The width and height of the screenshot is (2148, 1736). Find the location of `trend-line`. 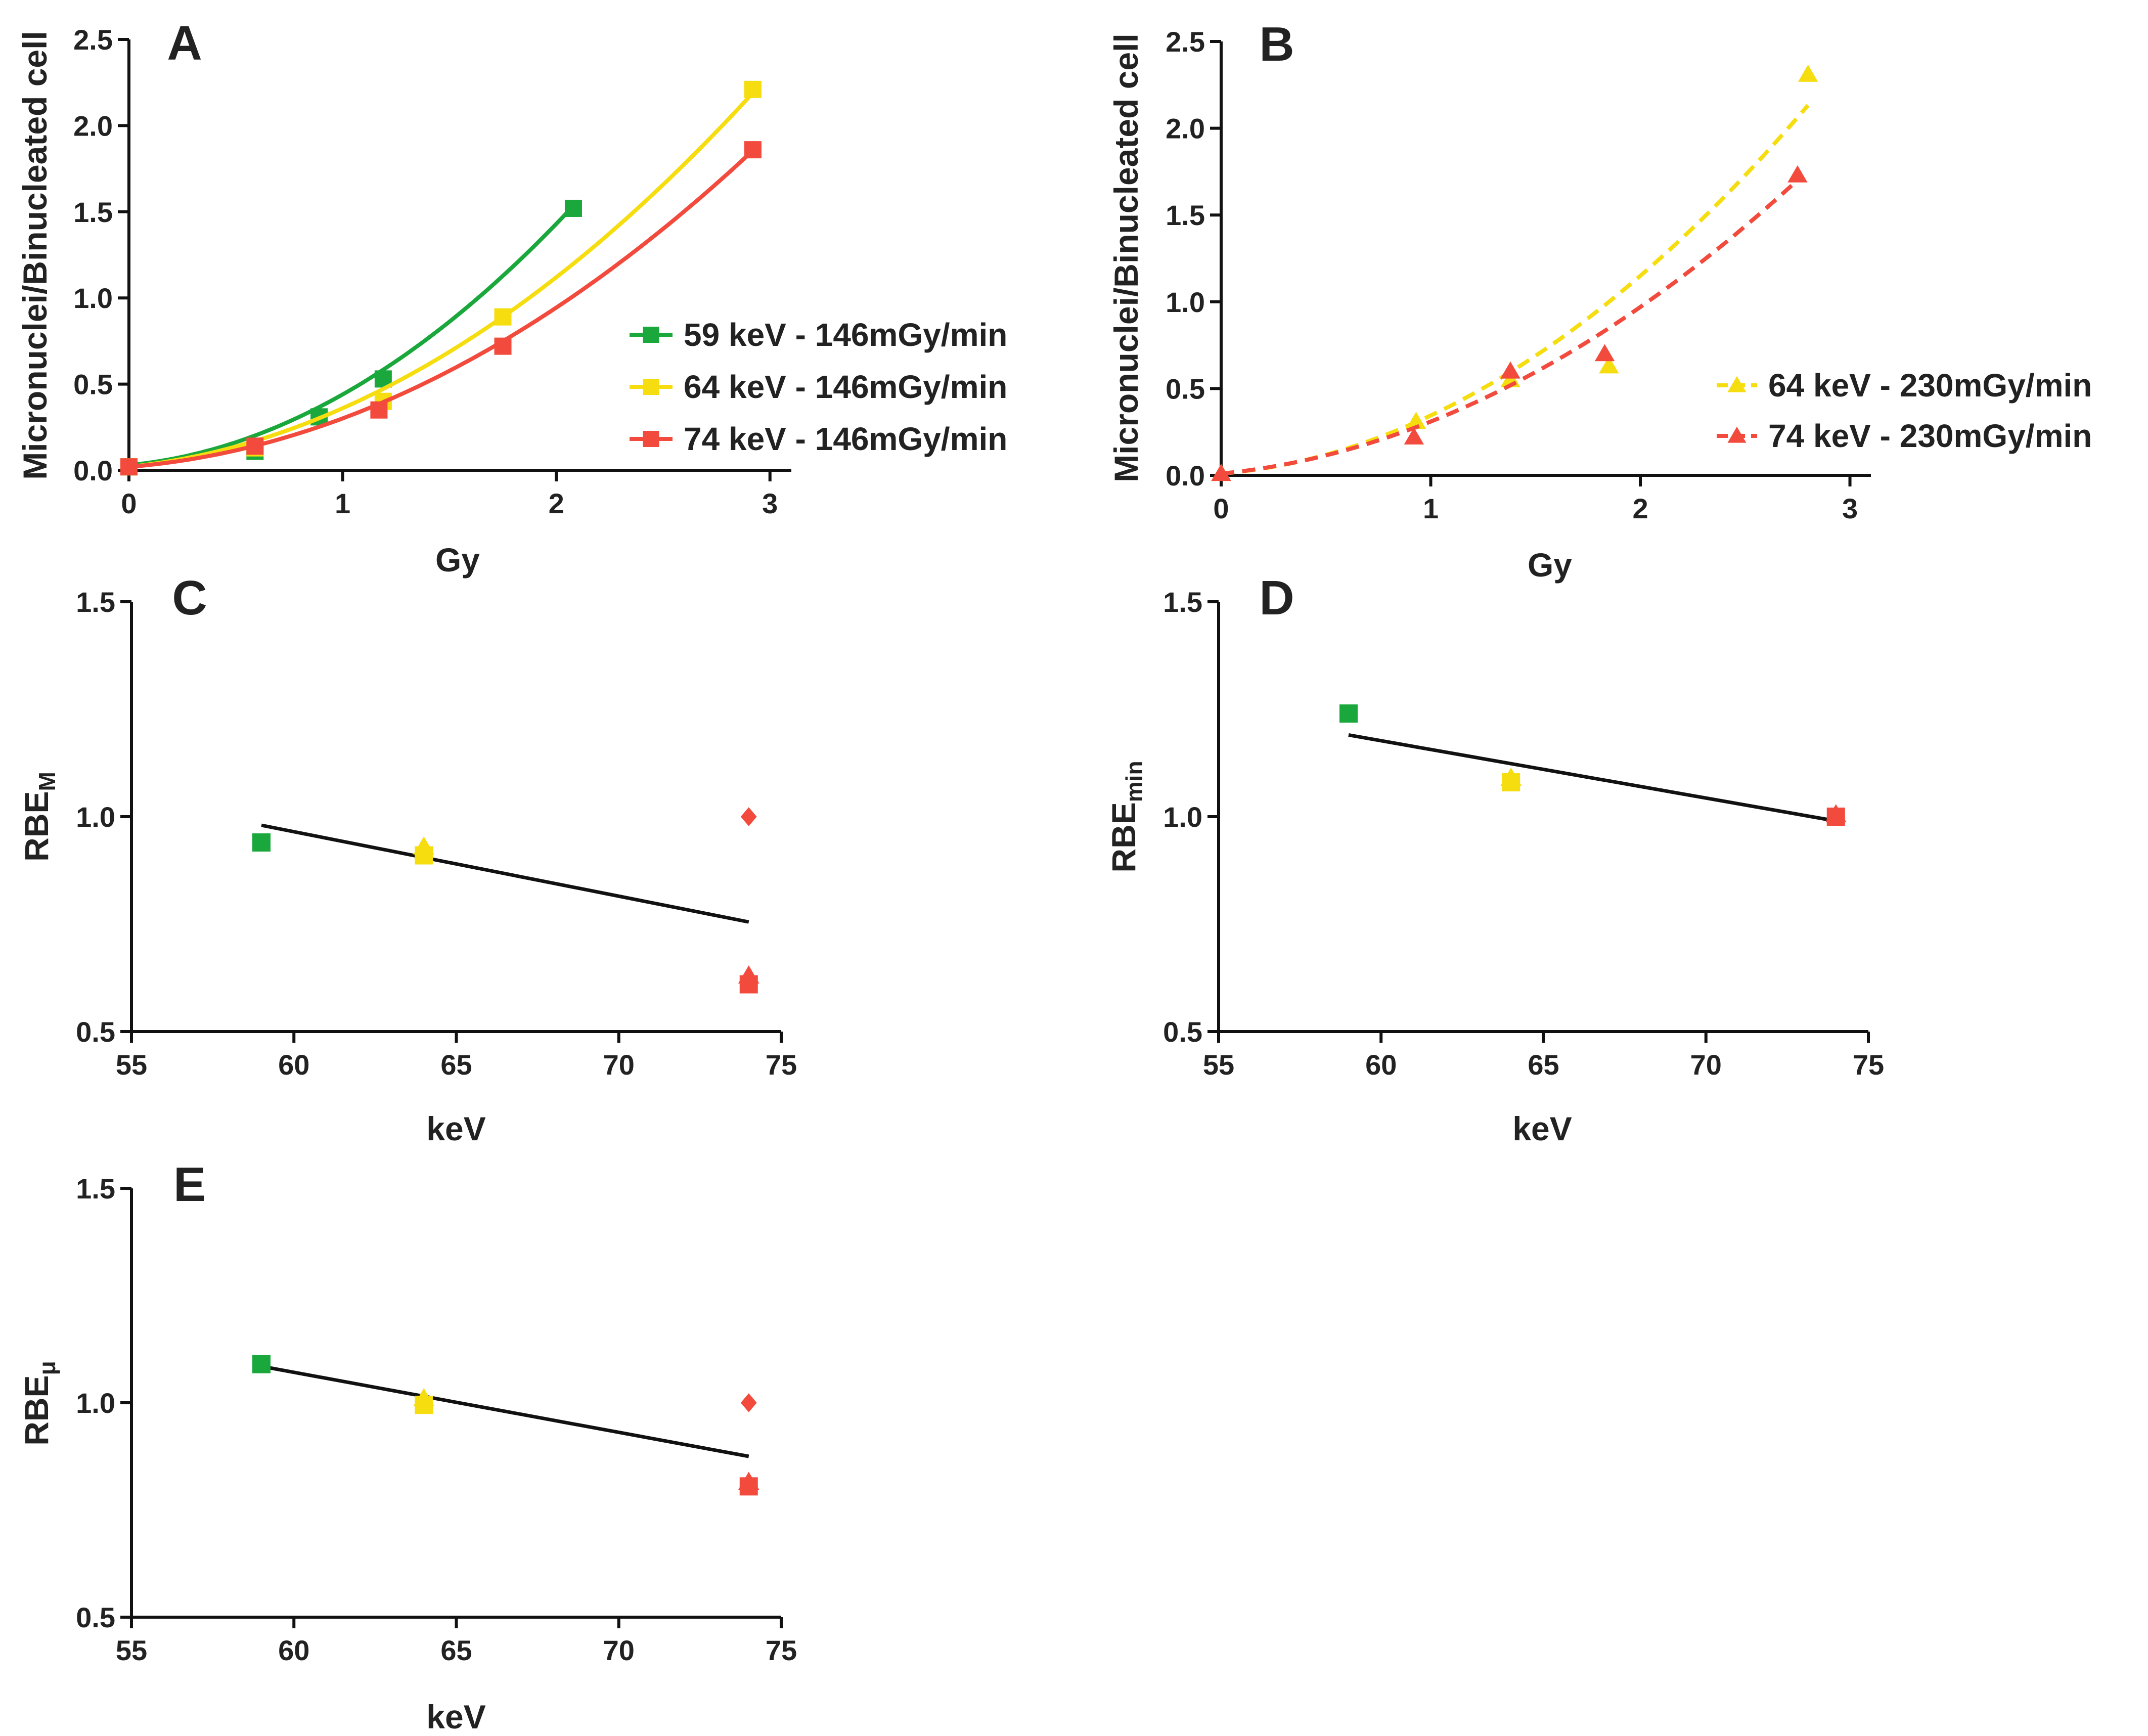

trend-line is located at coordinates (1592, 778).